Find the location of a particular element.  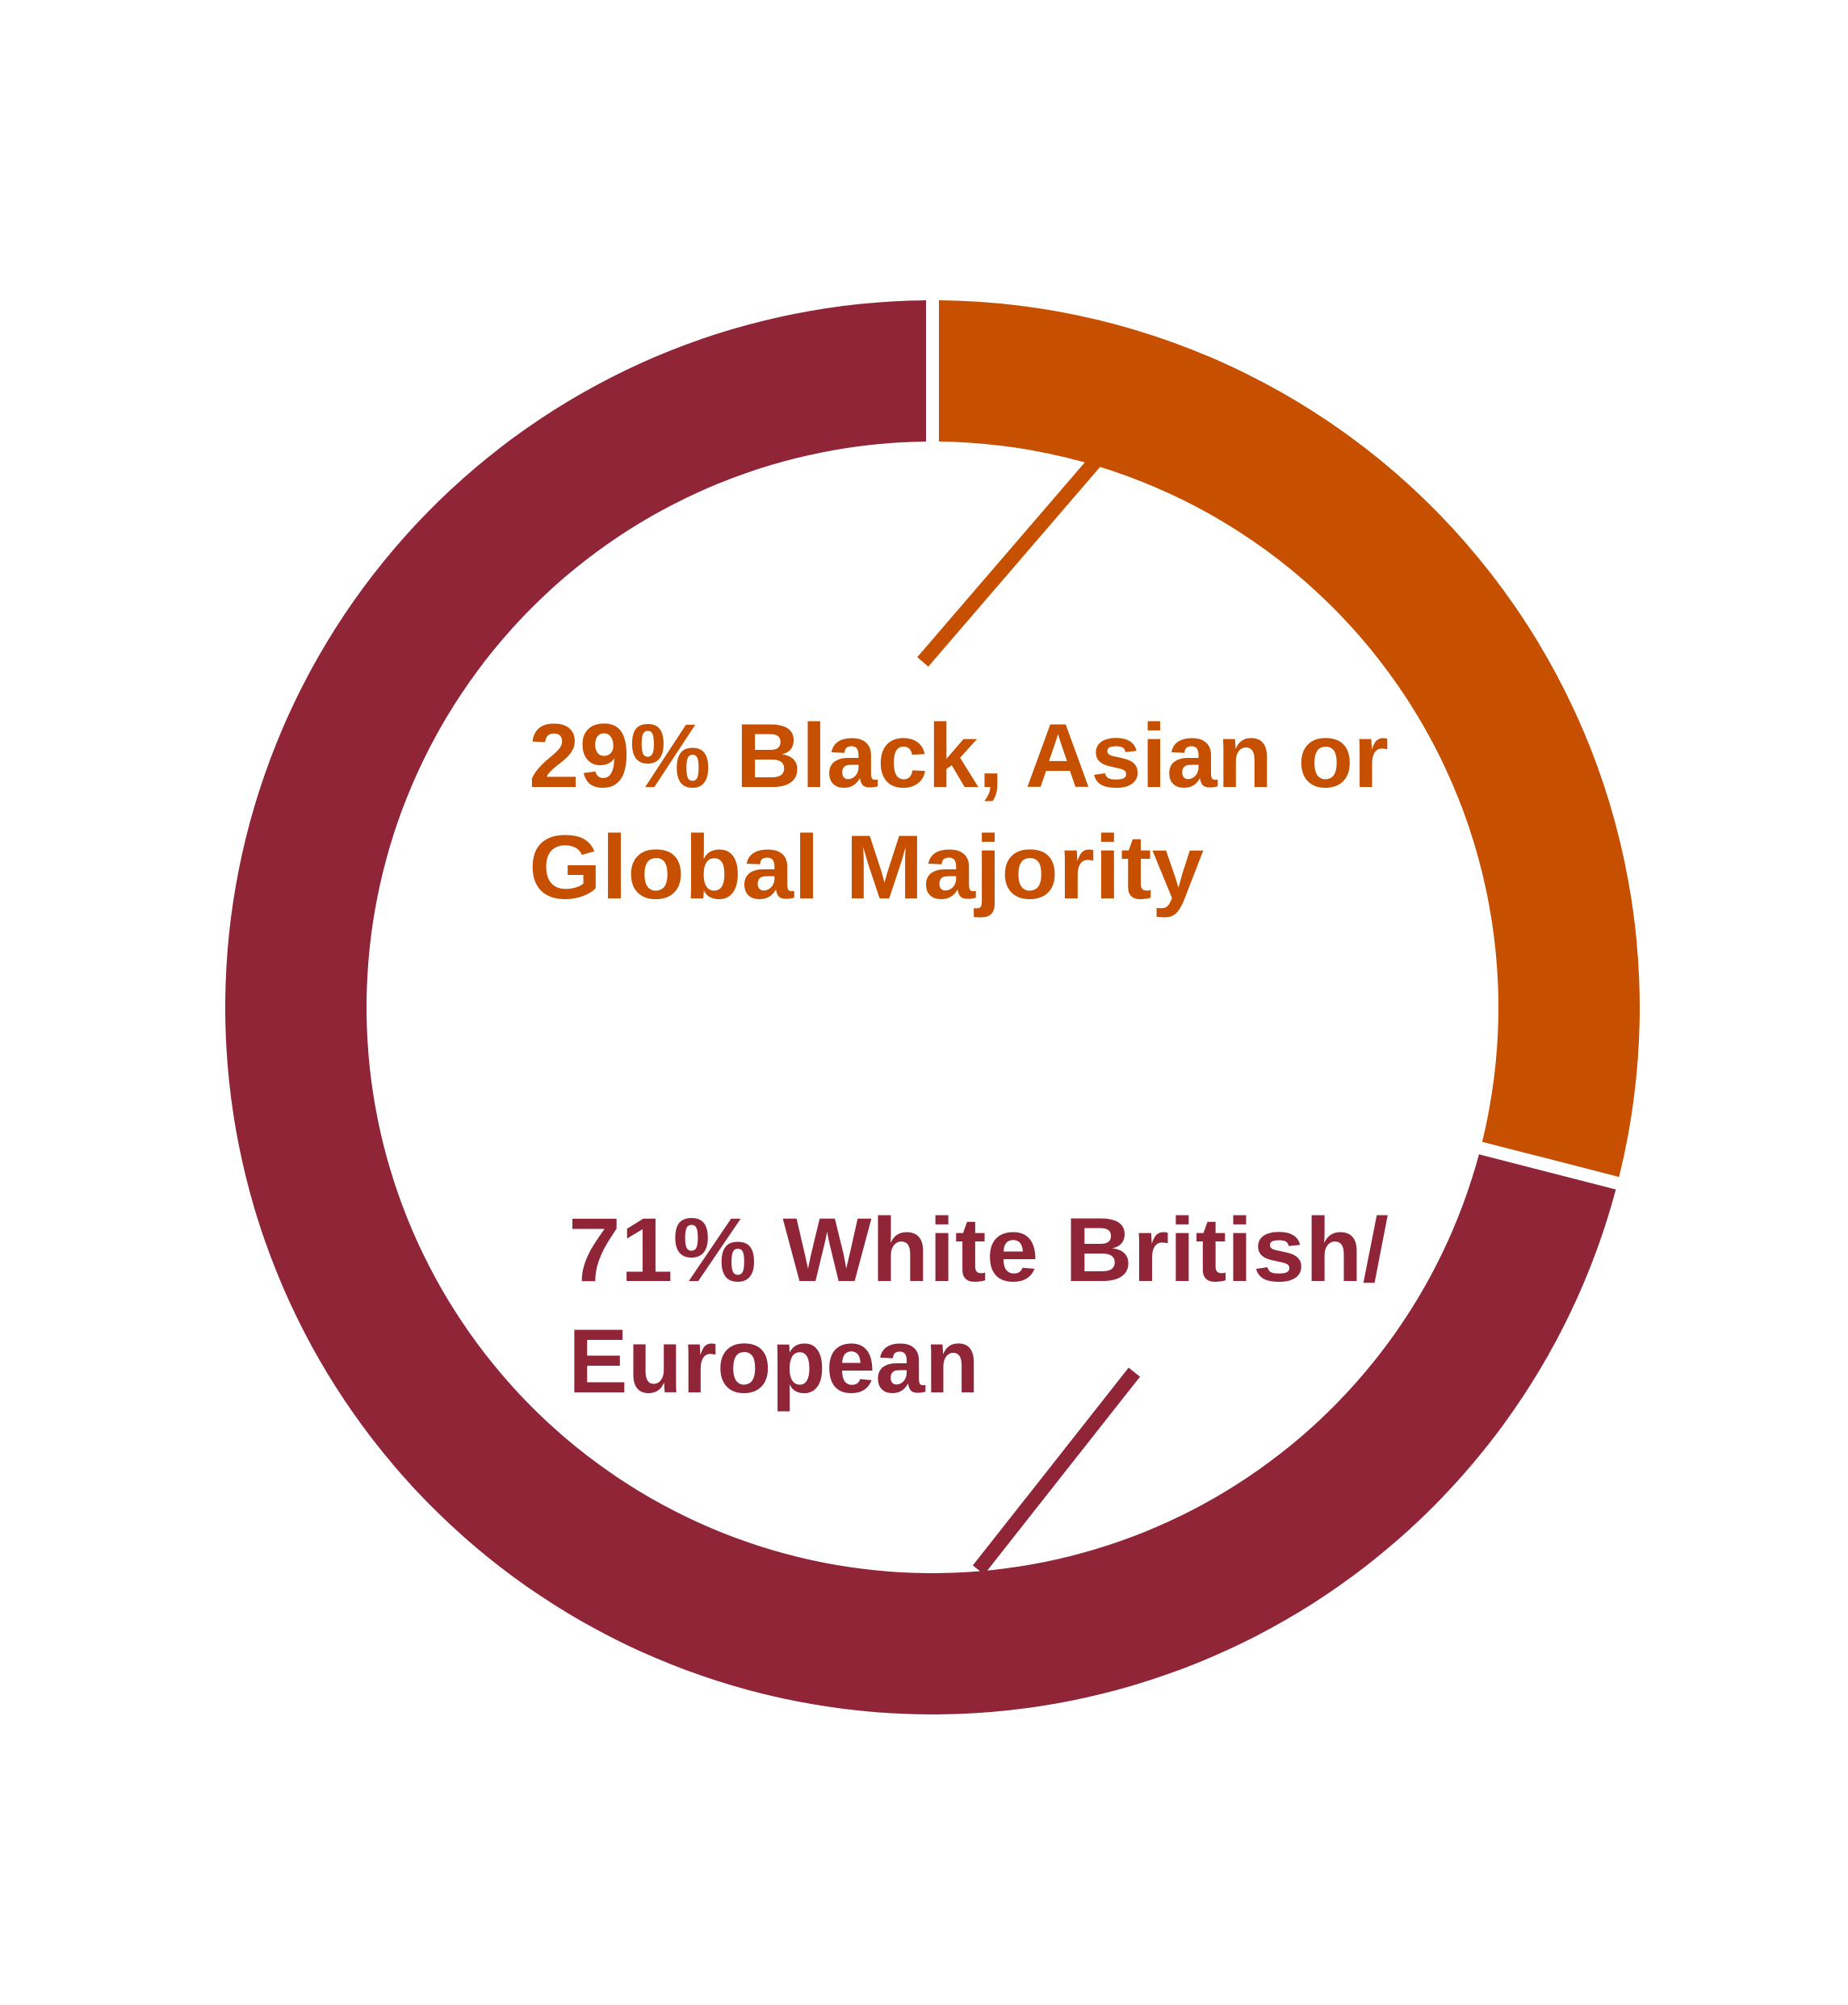

label-white-british-line2: European is located at coordinates (773, 1361).